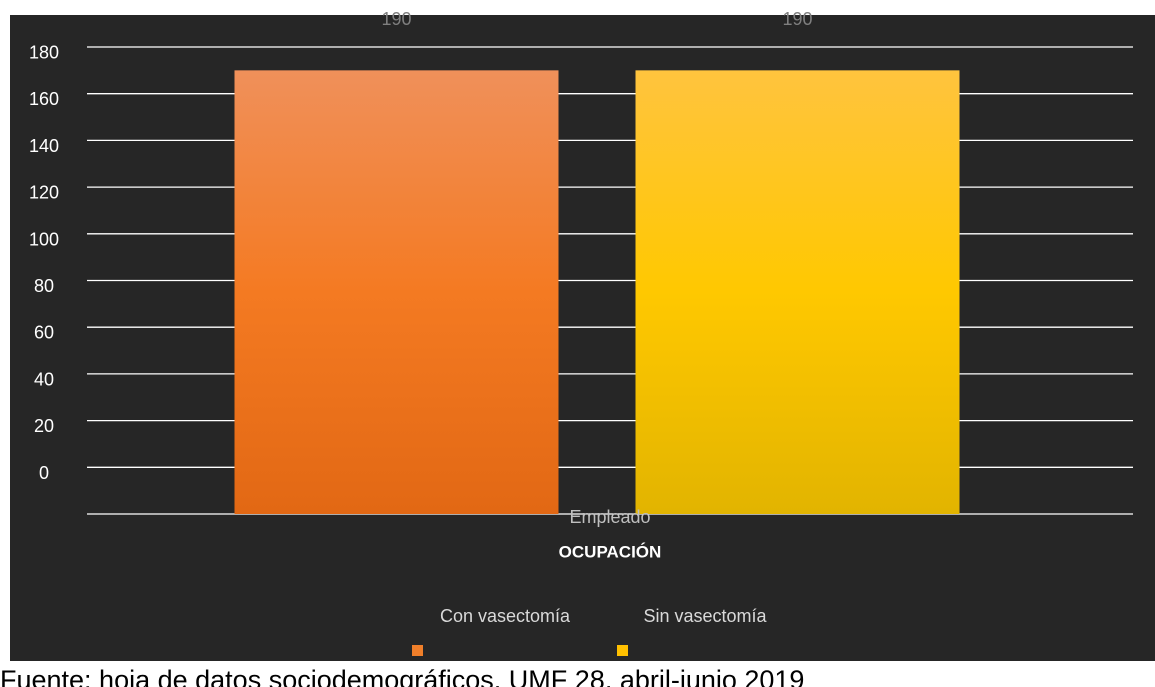  Describe the element at coordinates (44, 52) in the screenshot. I see `y-tick-label: 180` at that location.